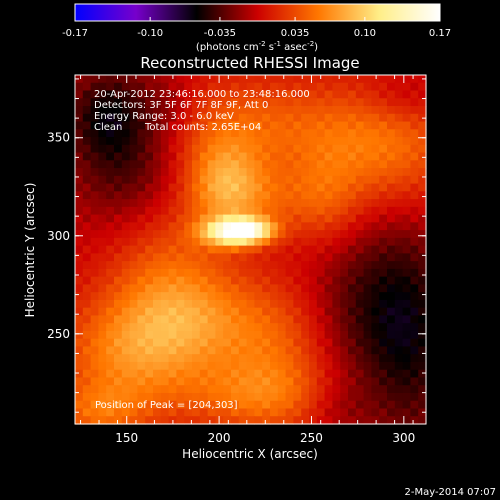 Image resolution: width=500 pixels, height=500 pixels. Describe the element at coordinates (181, 105) in the screenshot. I see `annotation-detectors: Detectors: 3F 5F 6F 7F 8F 9F, Att 0` at that location.